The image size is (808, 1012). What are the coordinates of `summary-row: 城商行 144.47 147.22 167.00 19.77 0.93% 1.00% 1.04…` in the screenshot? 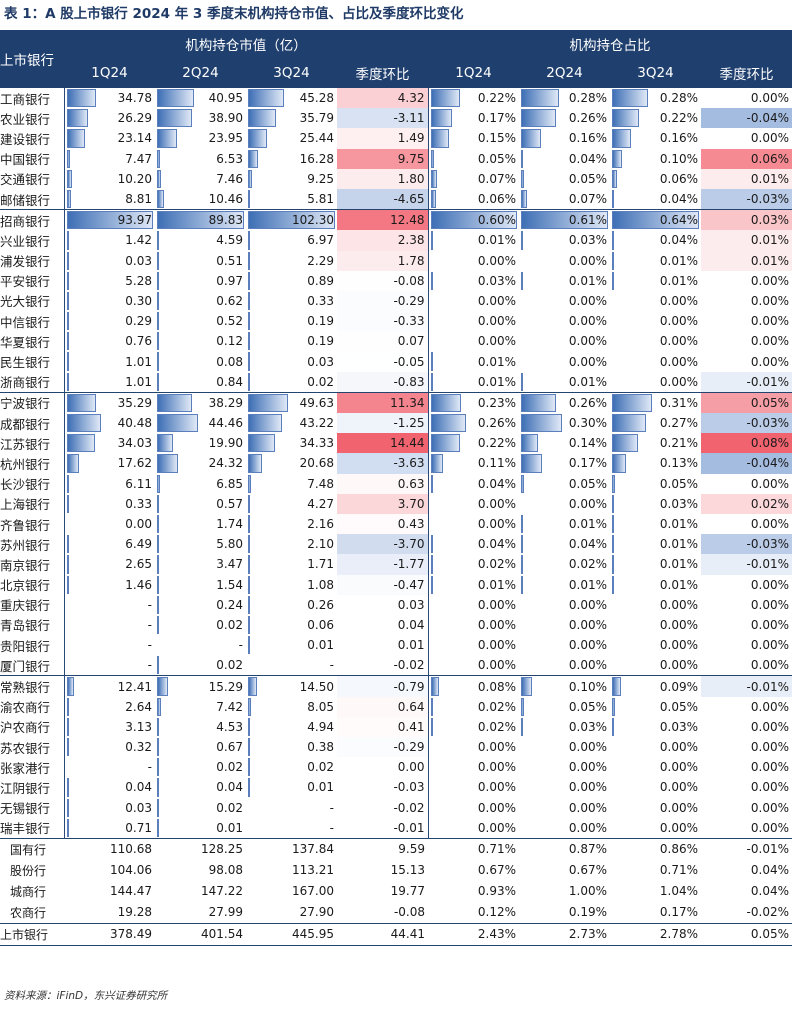 It's located at (396, 891).